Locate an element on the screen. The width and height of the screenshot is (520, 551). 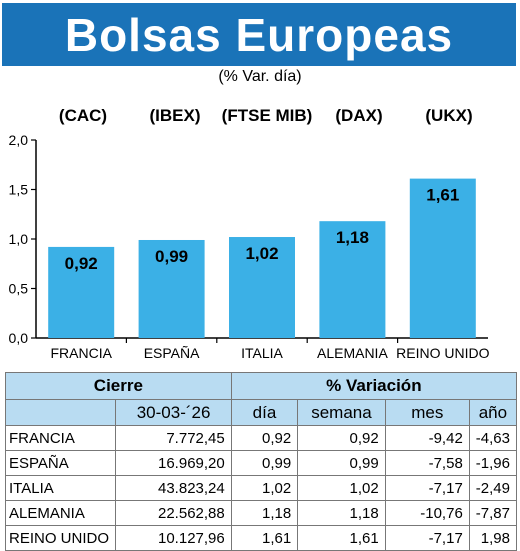
cell-semana: 0,99 is located at coordinates (341, 463).